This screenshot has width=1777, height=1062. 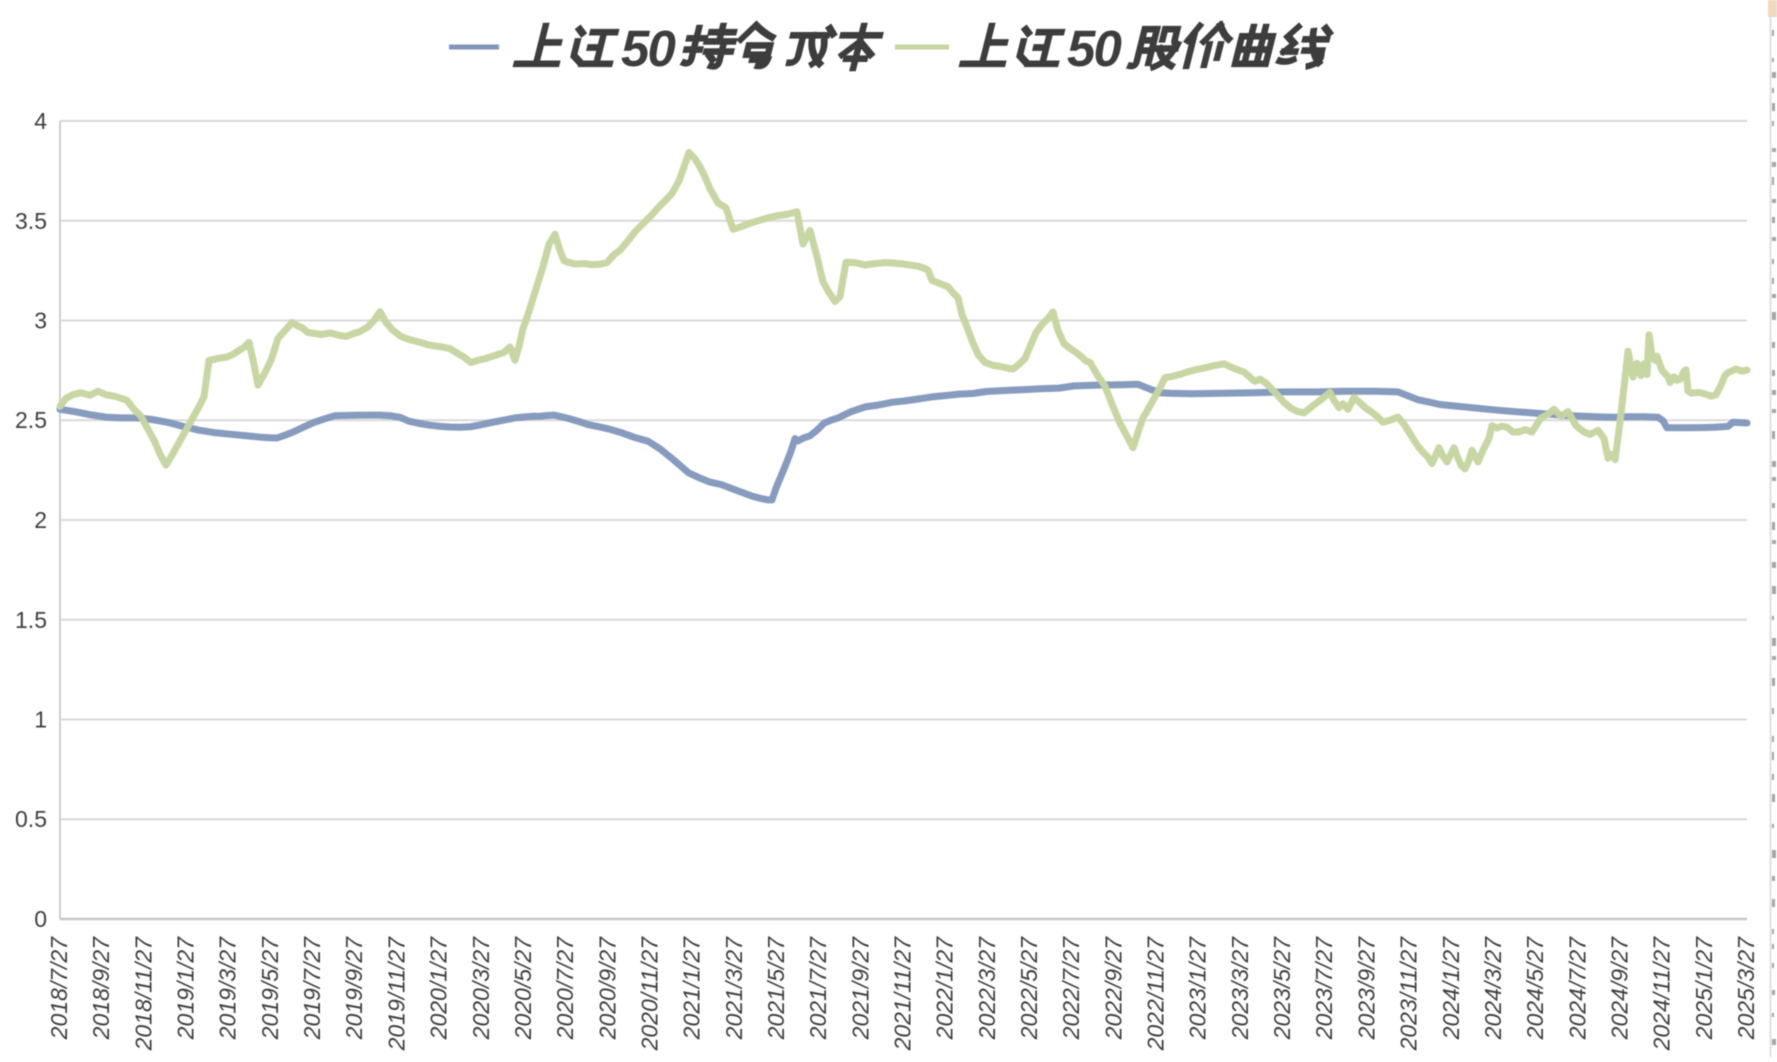 What do you see at coordinates (607, 988) in the screenshot?
I see `svg-text: 2020/9/27` at bounding box center [607, 988].